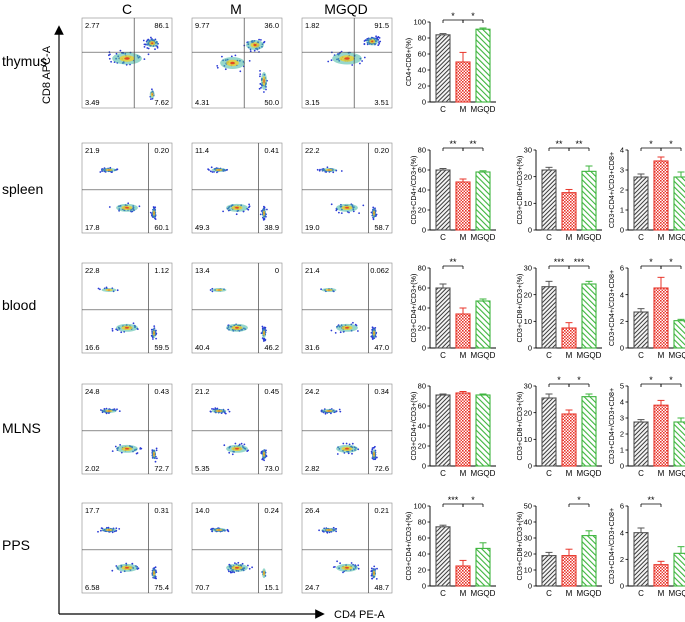 Image resolution: width=685 pixels, height=622 pixels. I want to click on quadrant-ll-value: 4.31, so click(202, 102).